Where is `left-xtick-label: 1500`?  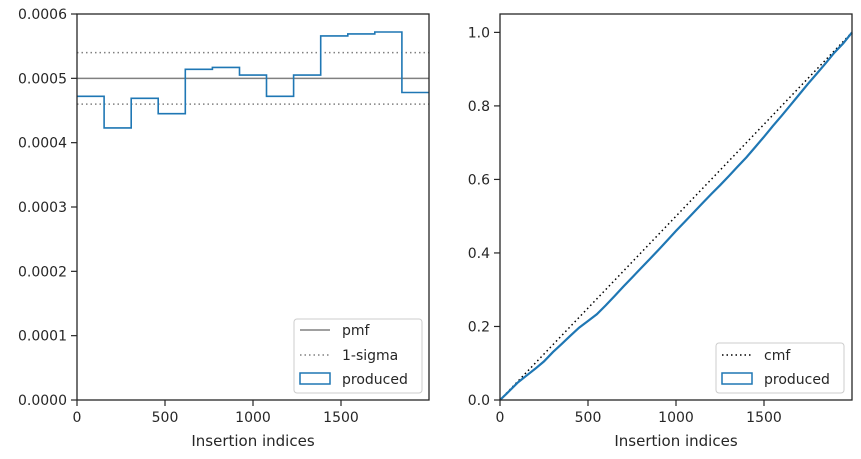 left-xtick-label: 1500 is located at coordinates (341, 418).